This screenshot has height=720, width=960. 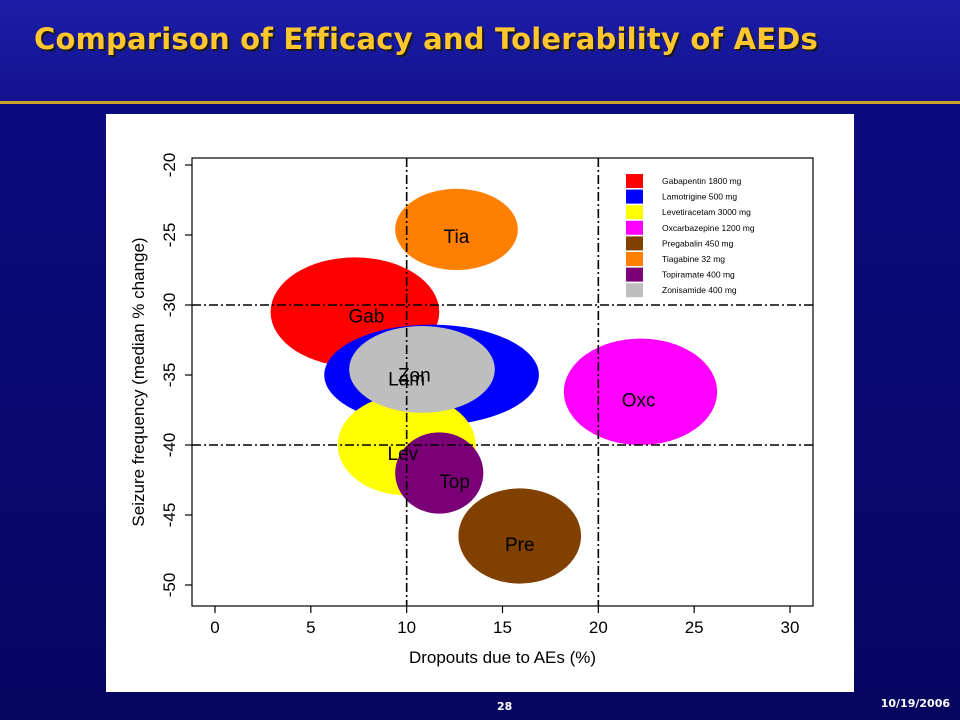 I want to click on y-tick-label-35: -35, so click(x=169, y=375).